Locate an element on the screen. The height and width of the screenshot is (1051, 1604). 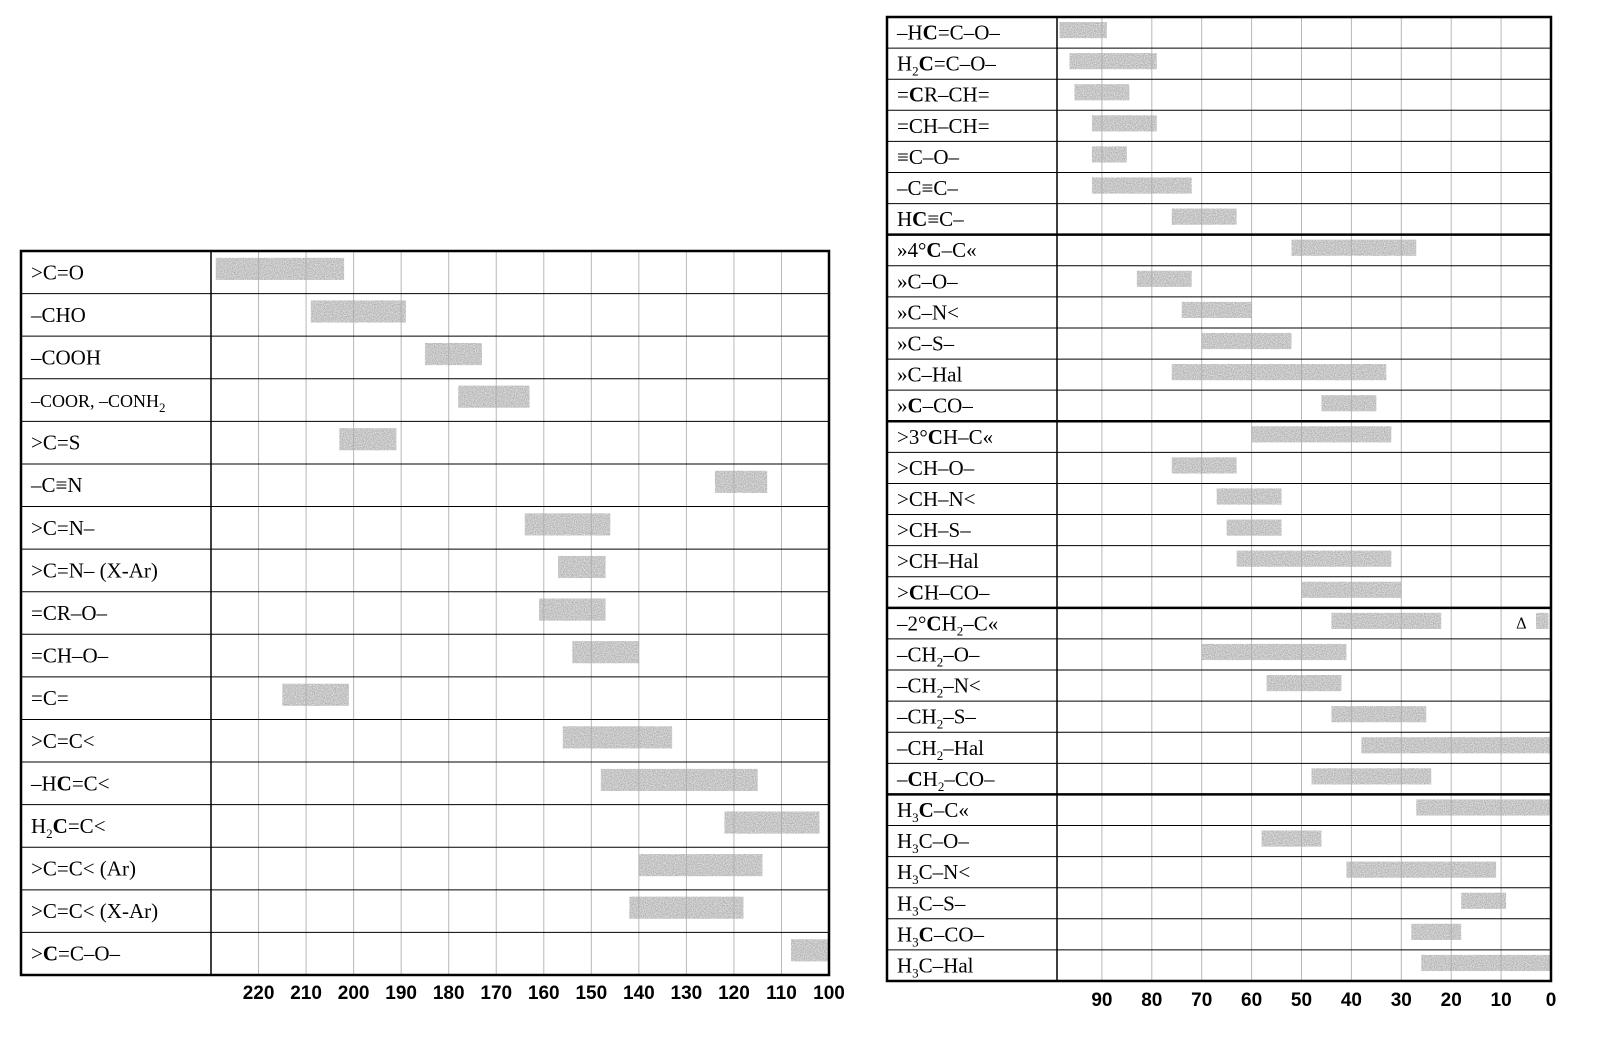
label-segment: >3° is located at coordinates (912, 437).